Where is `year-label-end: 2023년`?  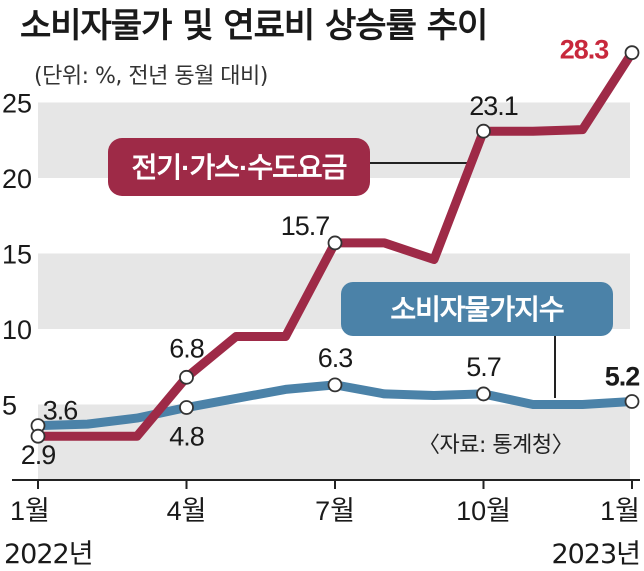
year-label-end: 2023년 is located at coordinates (596, 554).